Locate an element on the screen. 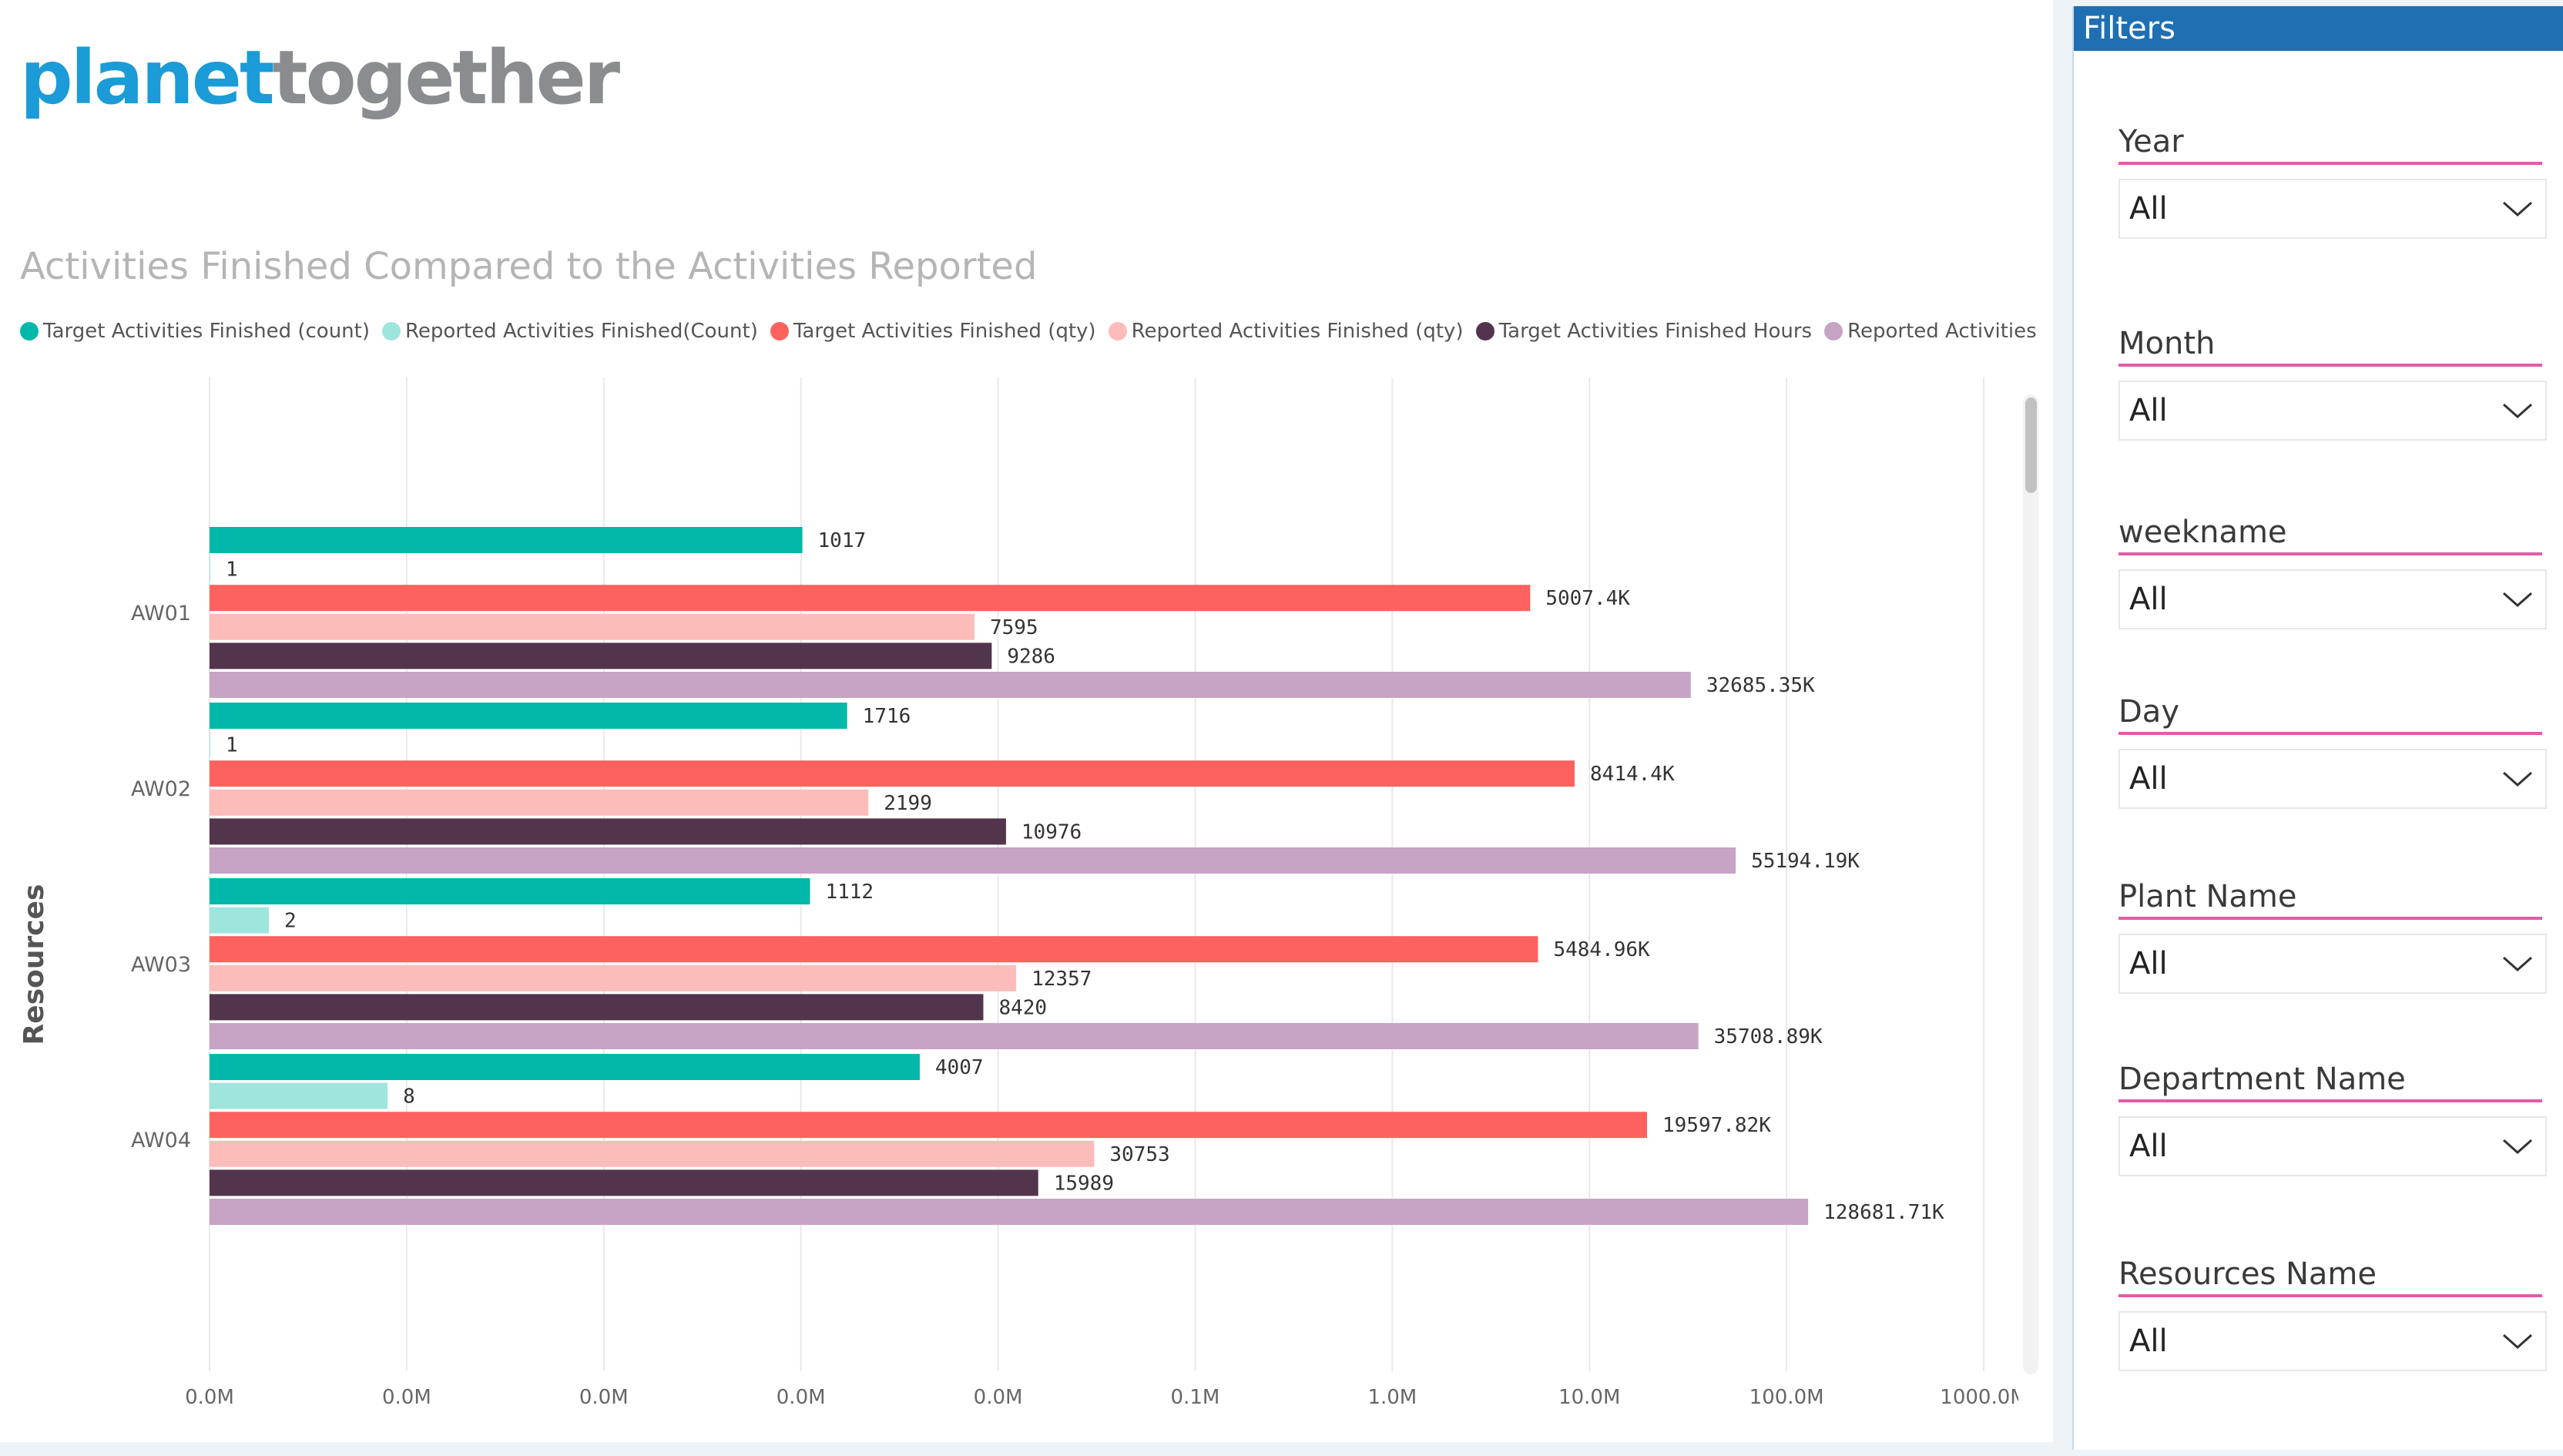 Image resolution: width=2563 pixels, height=1456 pixels. slicer-day: Day All is located at coordinates (2334, 750).